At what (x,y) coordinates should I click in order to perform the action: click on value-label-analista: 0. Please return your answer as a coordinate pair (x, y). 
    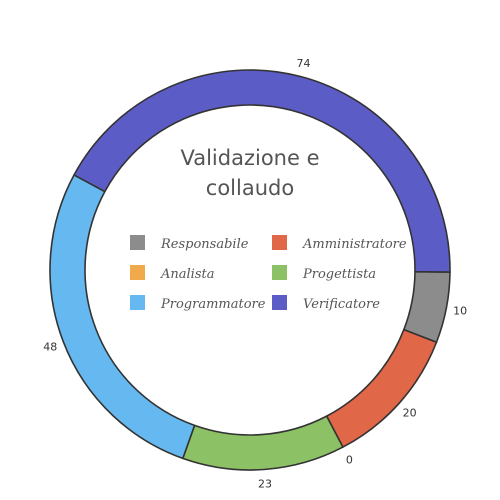
    Looking at the image, I should click on (349, 459).